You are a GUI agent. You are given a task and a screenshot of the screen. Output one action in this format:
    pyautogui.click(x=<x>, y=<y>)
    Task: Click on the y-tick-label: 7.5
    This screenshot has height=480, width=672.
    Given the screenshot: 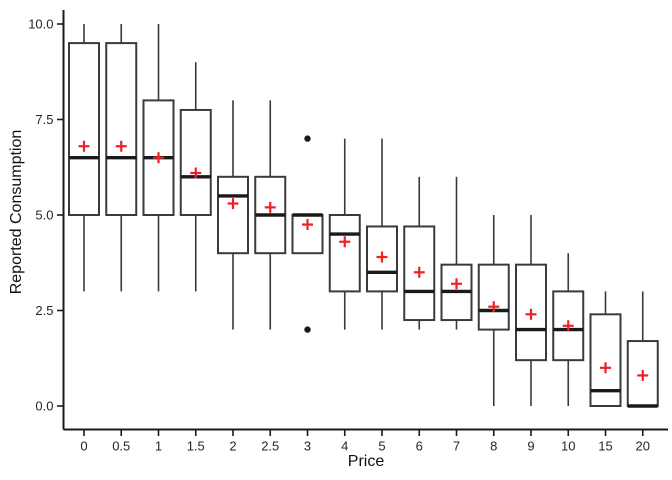 What is the action you would take?
    pyautogui.click(x=44, y=119)
    